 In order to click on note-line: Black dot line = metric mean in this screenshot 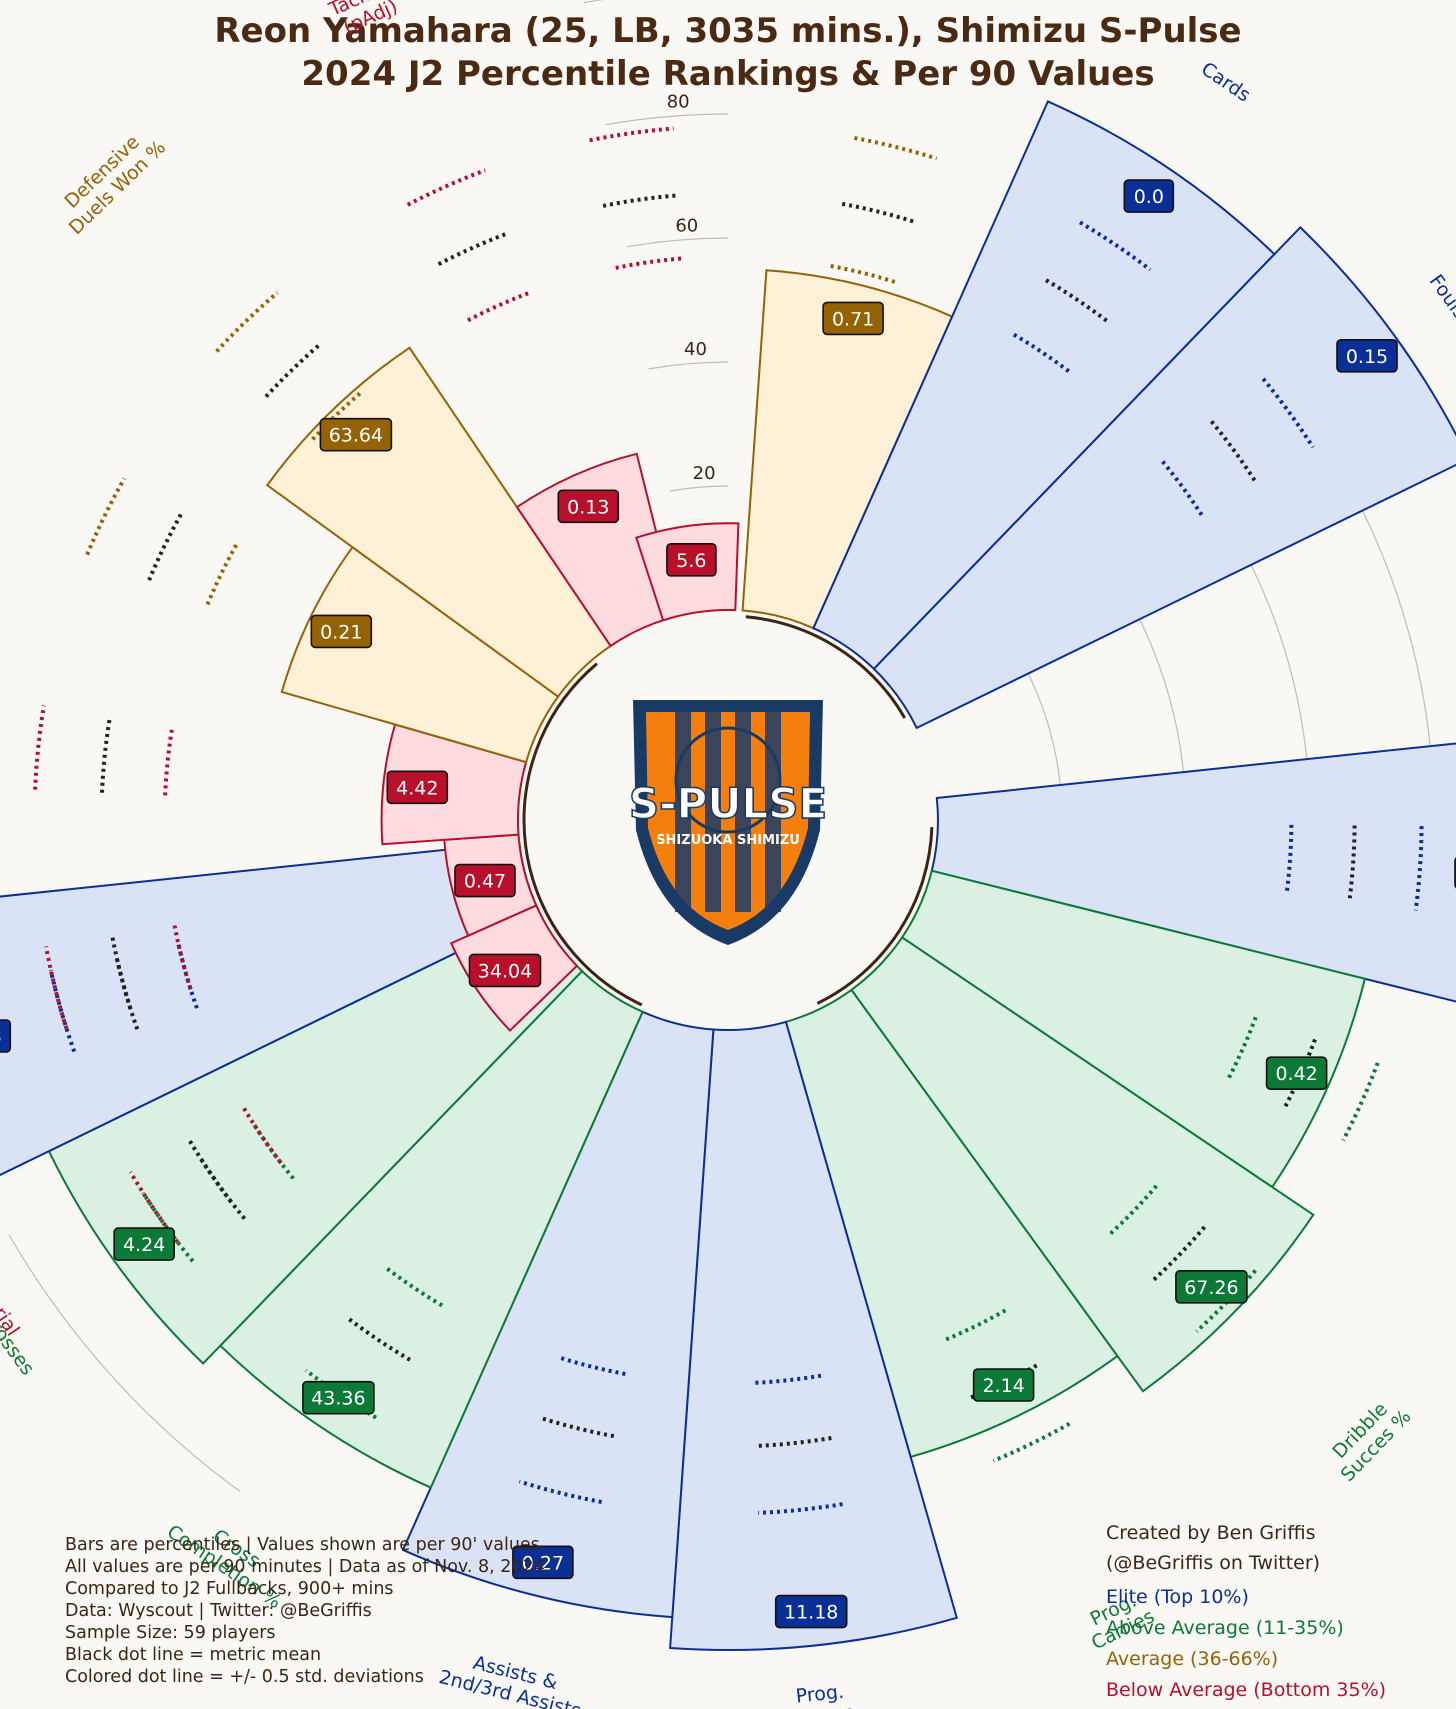, I will do `click(193, 1655)`.